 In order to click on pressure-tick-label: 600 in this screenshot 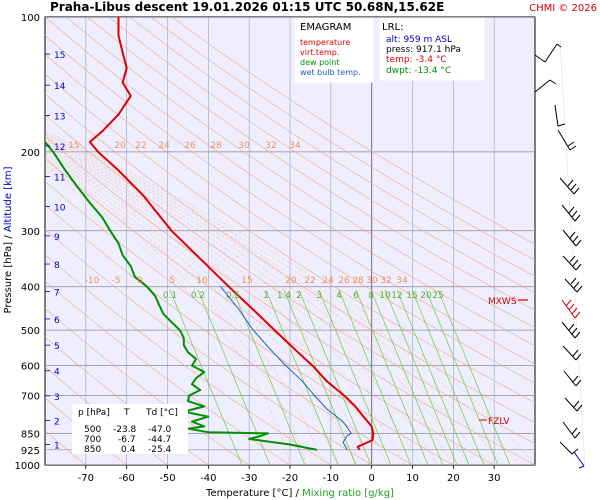, I will do `click(30, 367)`.